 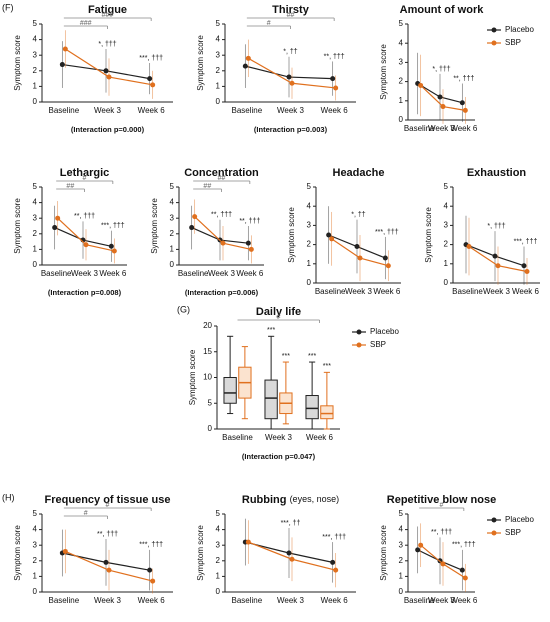 I want to click on chart-title: Thirsty, so click(x=291, y=10).